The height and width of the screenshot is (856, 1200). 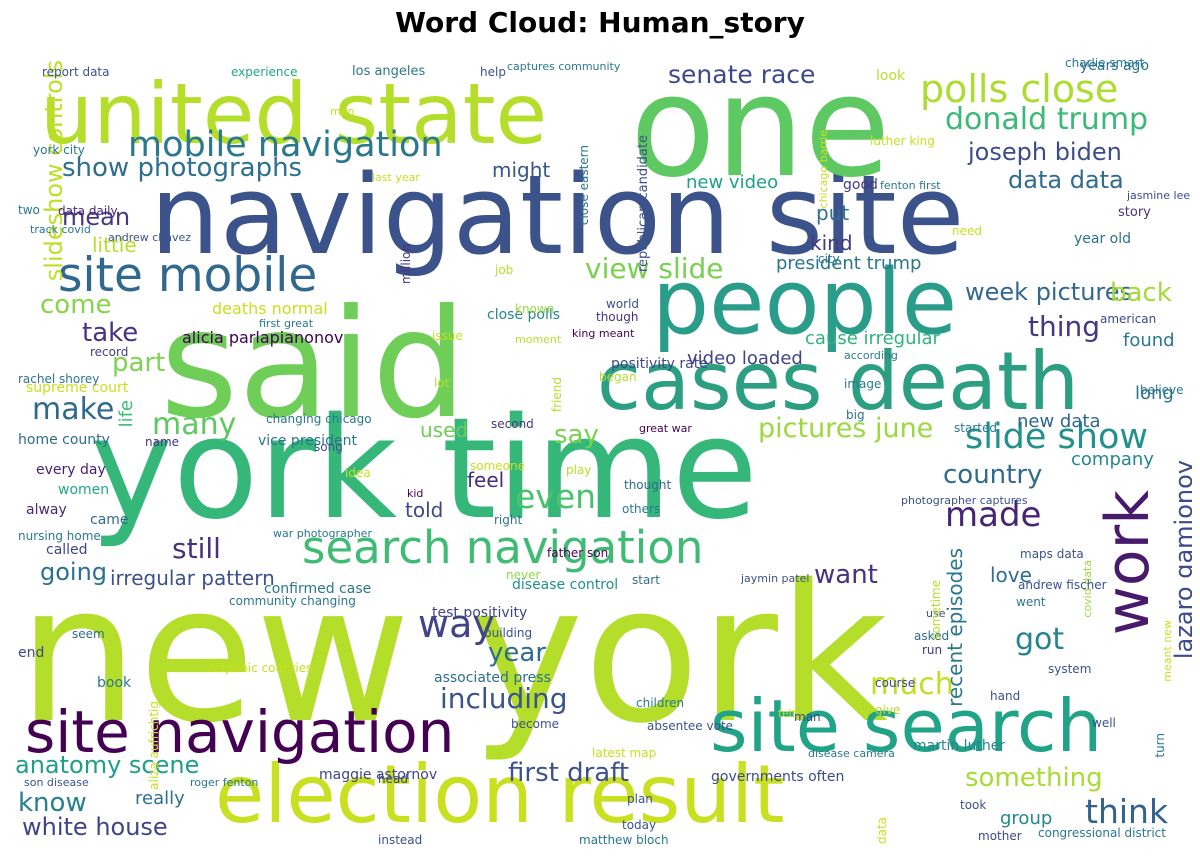 I want to click on cloud-word: slide show, so click(x=1057, y=437).